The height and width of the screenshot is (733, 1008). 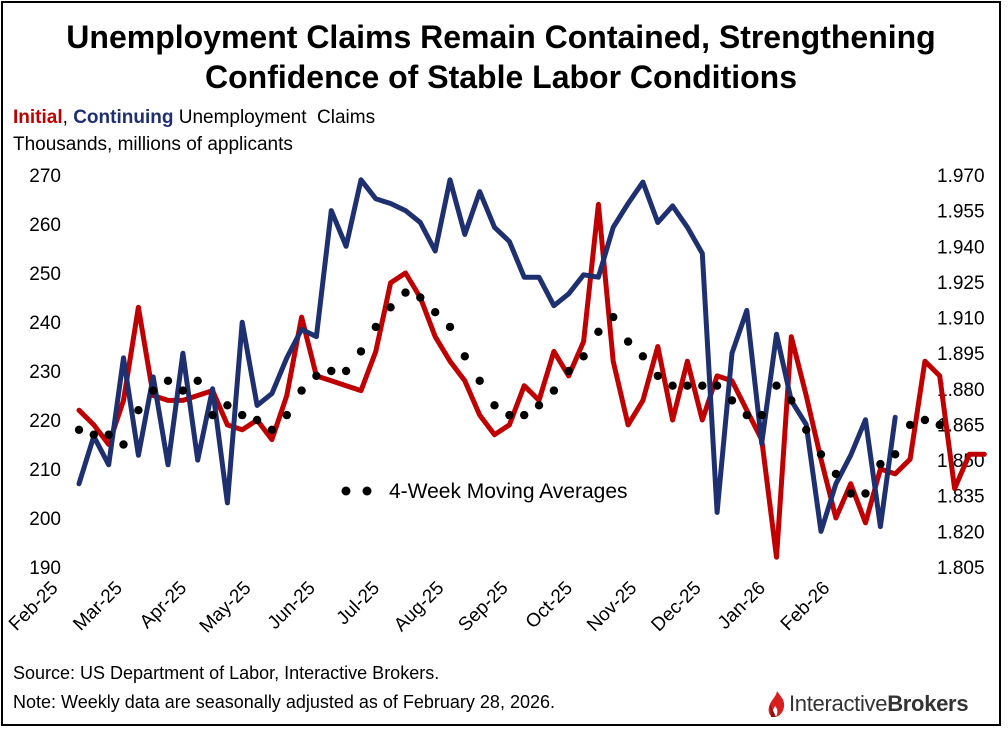 What do you see at coordinates (123, 117) in the screenshot?
I see `legend-continuing: Continuing` at bounding box center [123, 117].